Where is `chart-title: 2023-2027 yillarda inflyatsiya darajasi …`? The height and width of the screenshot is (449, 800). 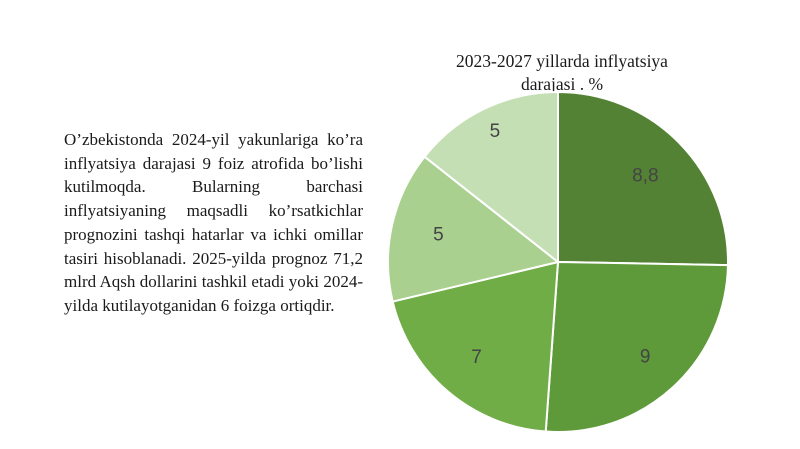 chart-title: 2023-2027 yillarda inflyatsiya darajasi … is located at coordinates (562, 72).